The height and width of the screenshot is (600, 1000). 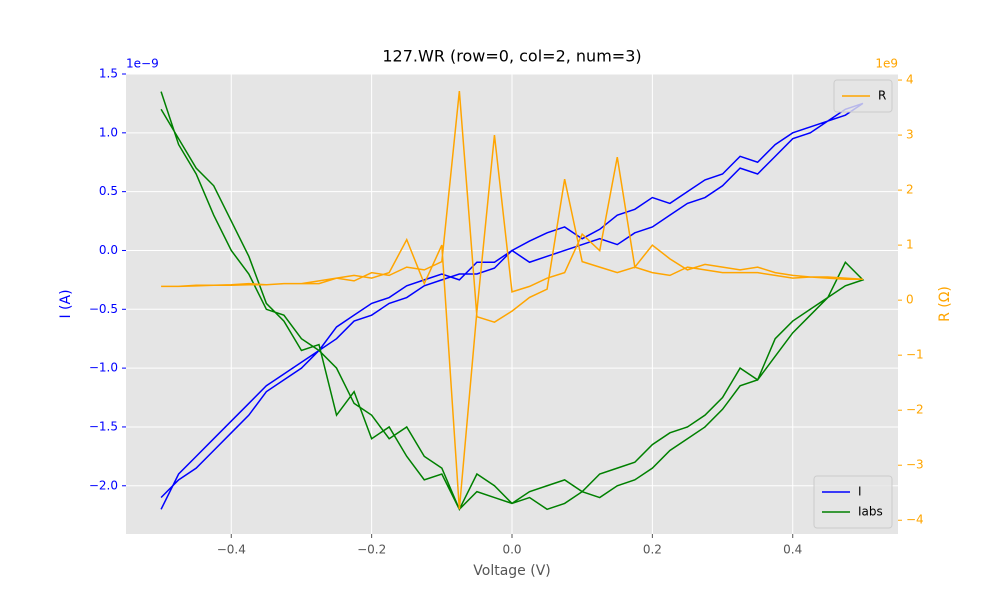 I want to click on y2-tick-label: 0, so click(x=910, y=300).